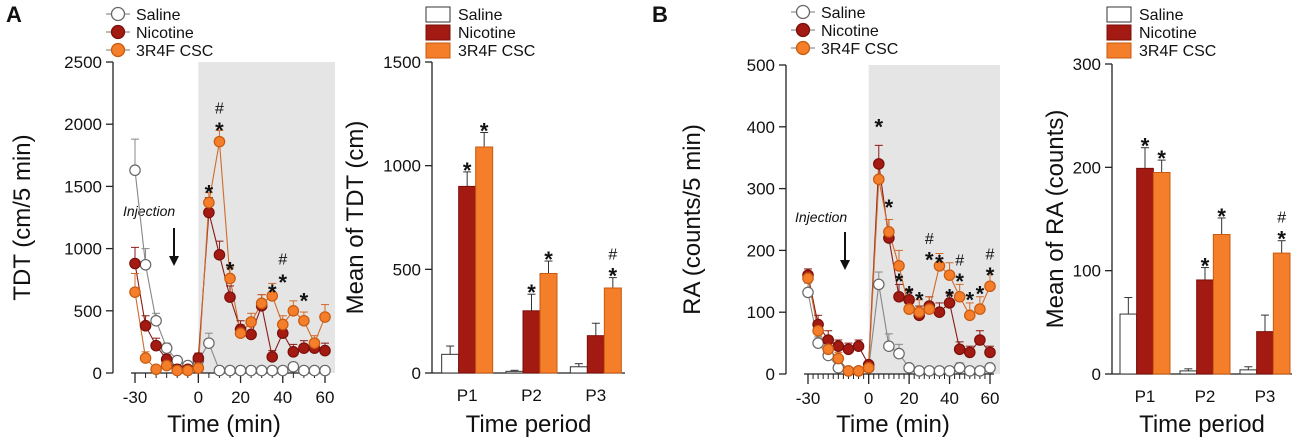  Describe the element at coordinates (548, 323) in the screenshot. I see `bar-3r4f-csc-p2` at that location.